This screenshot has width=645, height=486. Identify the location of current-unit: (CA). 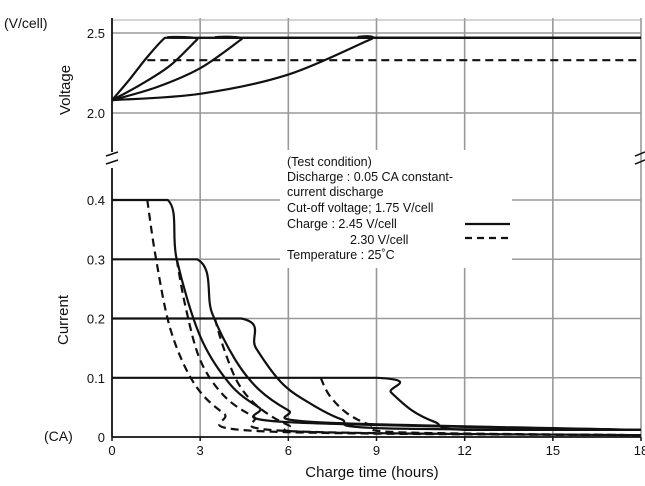
(58, 436).